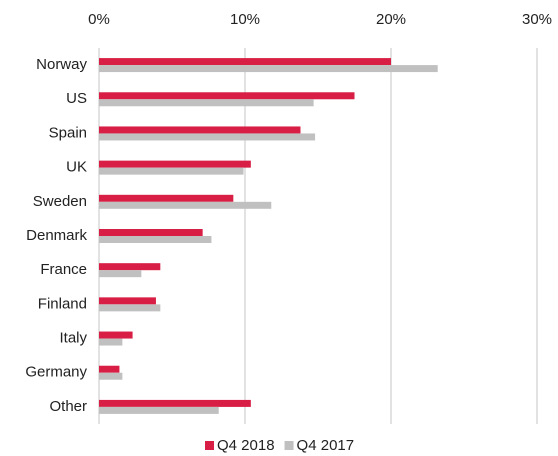 The height and width of the screenshot is (456, 558). Describe the element at coordinates (246, 445) in the screenshot. I see `legend-label: Q4 2018` at that location.